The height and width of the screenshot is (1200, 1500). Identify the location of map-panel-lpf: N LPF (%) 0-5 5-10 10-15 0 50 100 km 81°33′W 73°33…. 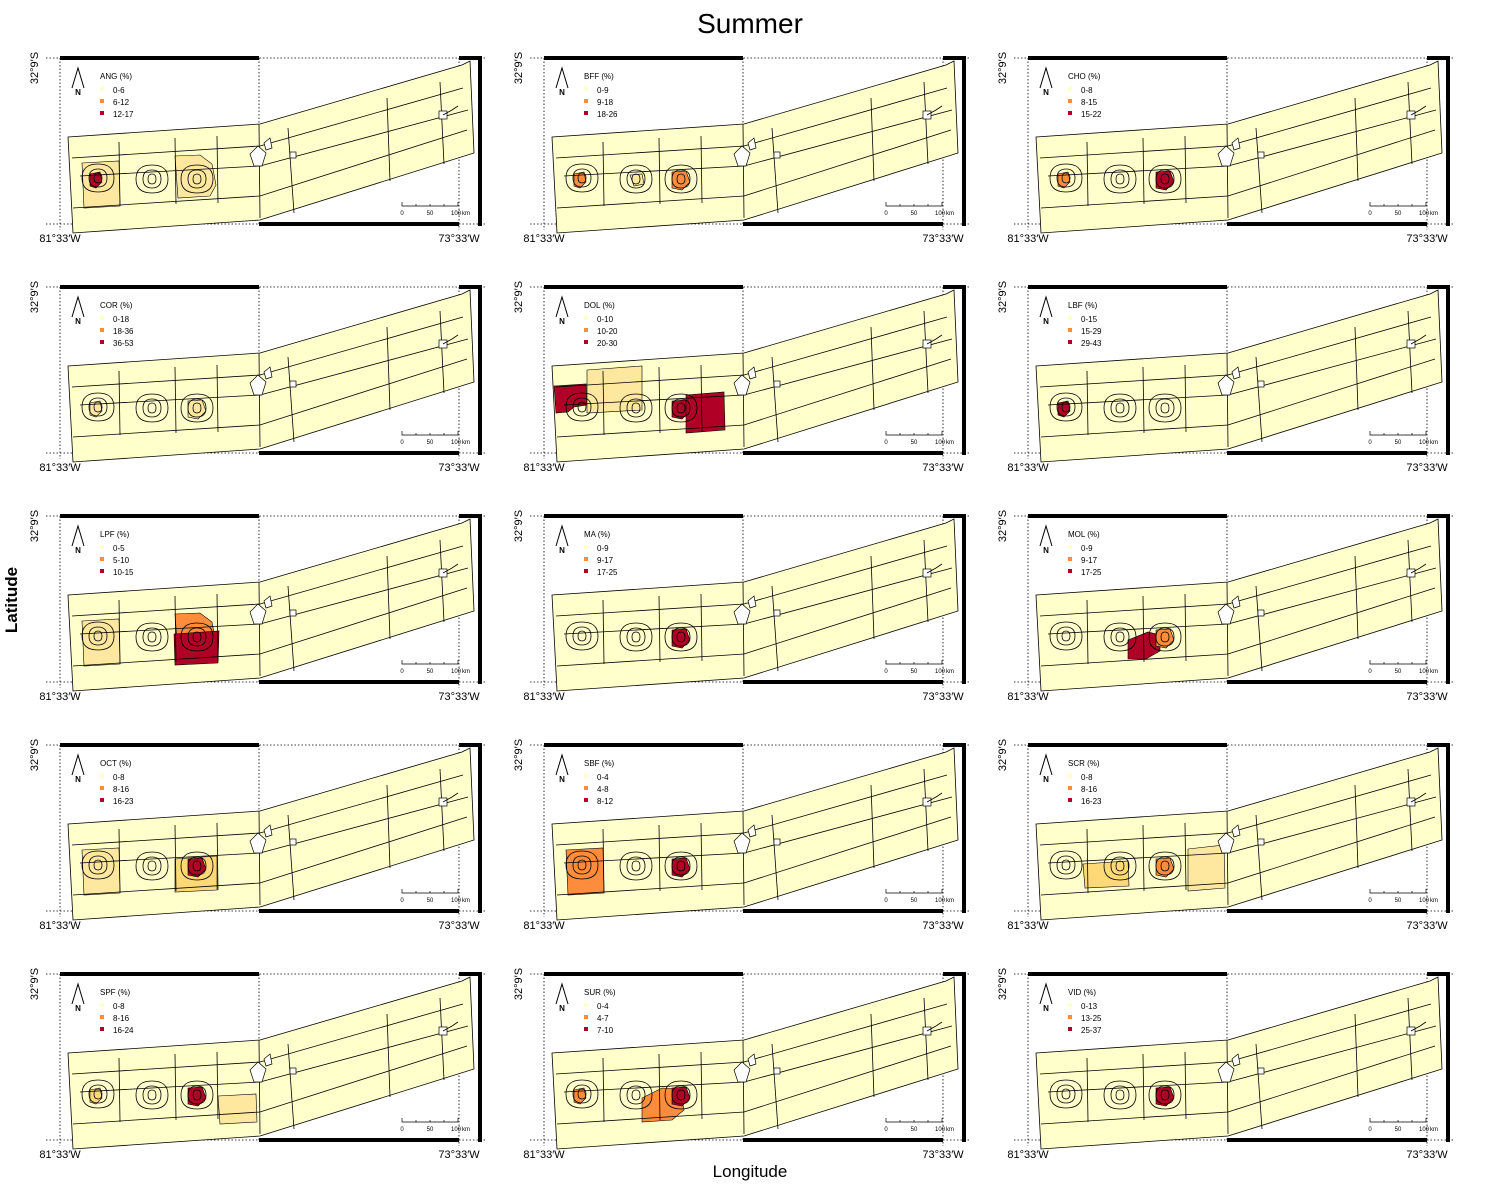
(257, 606).